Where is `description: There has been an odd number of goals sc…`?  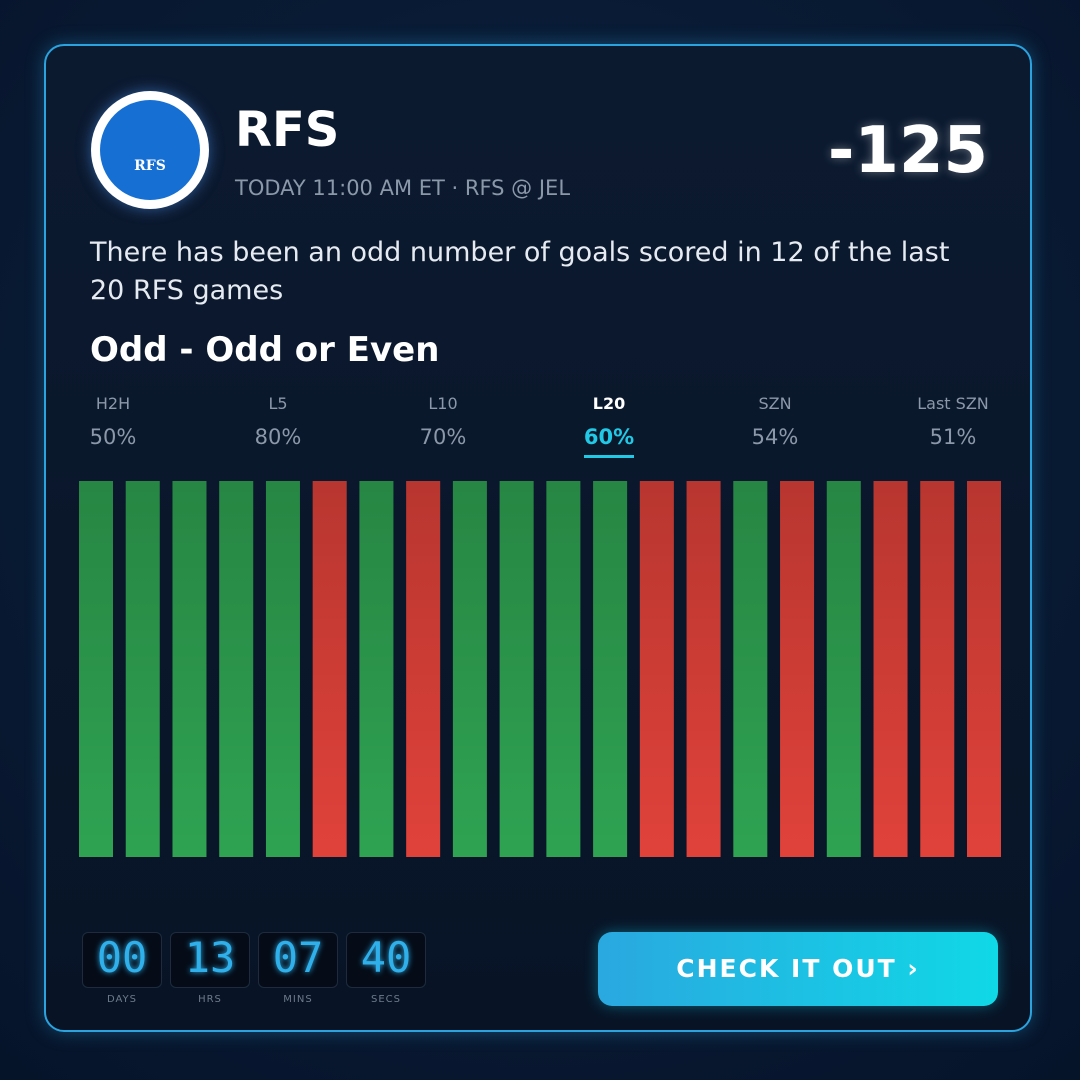 description: There has been an odd number of goals sc… is located at coordinates (520, 271).